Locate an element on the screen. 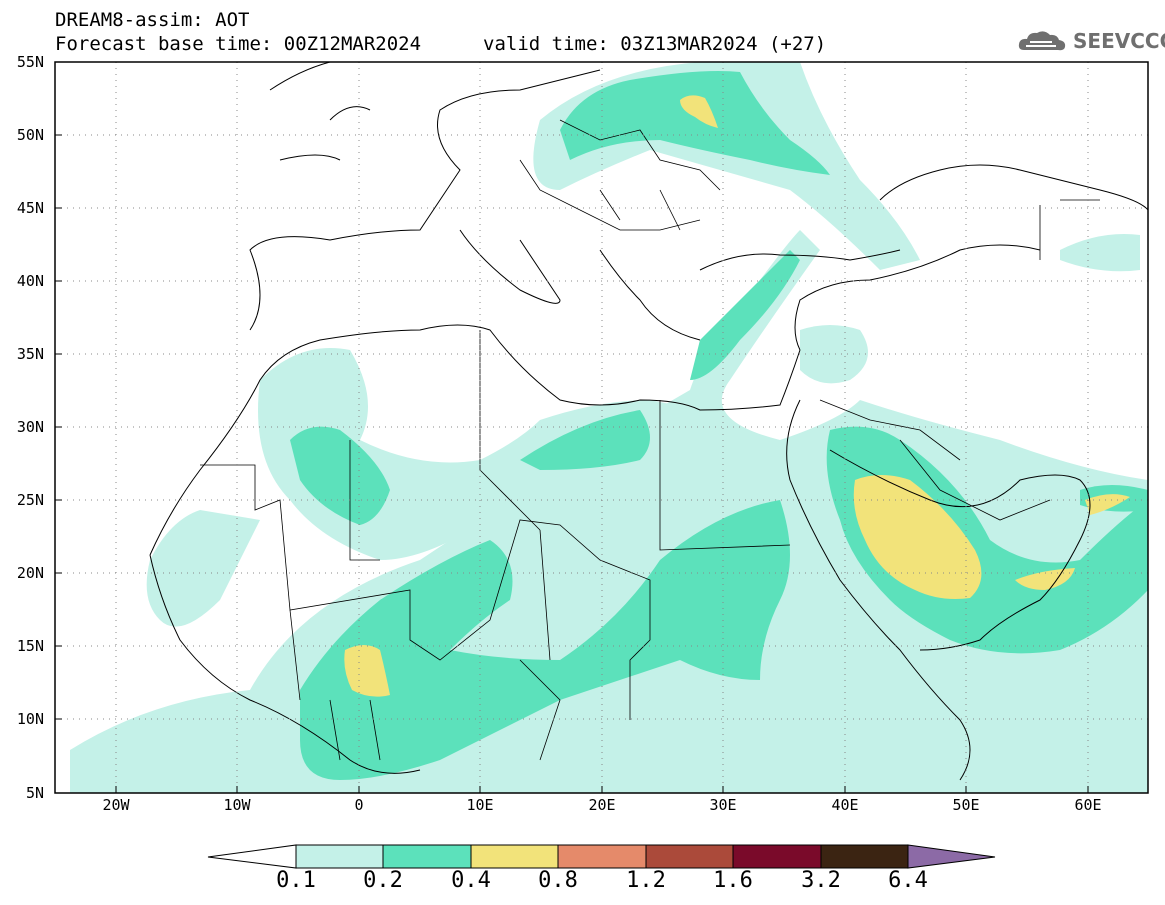 This screenshot has width=1165, height=905. lon-label: 60E is located at coordinates (1088, 805).